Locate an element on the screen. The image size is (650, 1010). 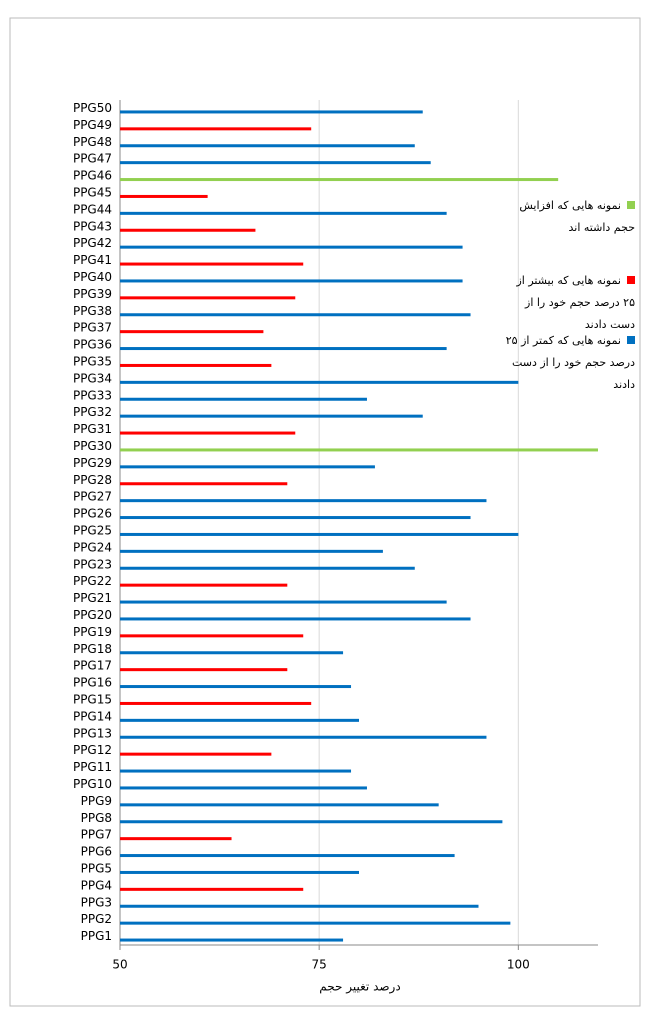
y-tick-label: PPG43 is located at coordinates (92, 226).